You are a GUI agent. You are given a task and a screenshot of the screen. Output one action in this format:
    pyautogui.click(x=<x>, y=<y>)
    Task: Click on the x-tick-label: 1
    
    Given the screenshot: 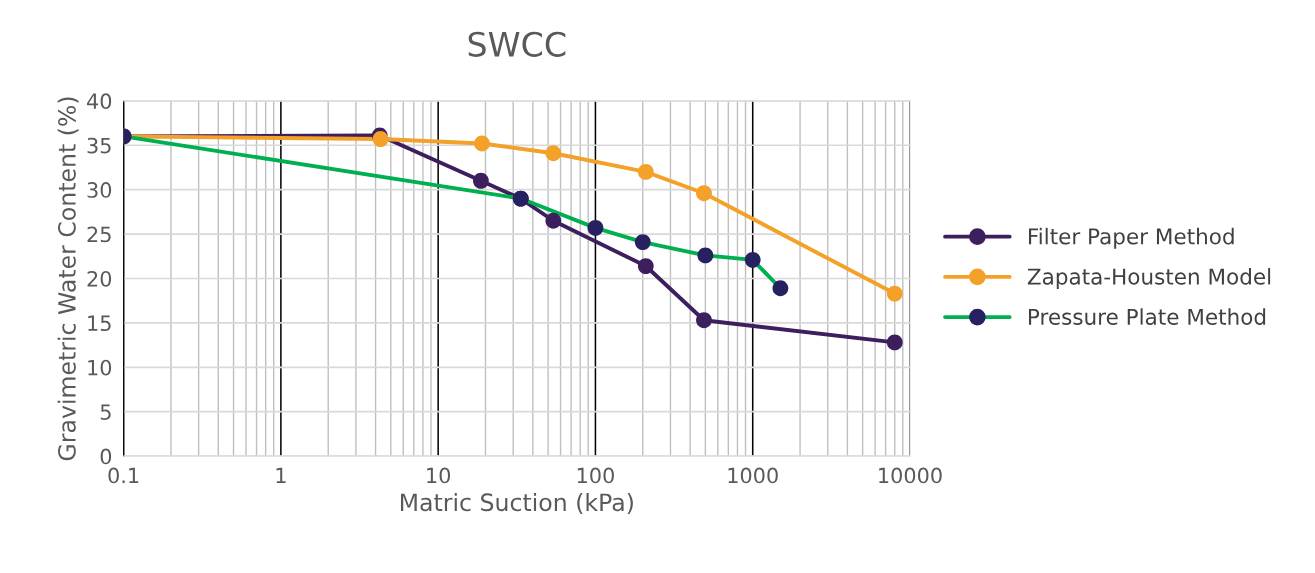 What is the action you would take?
    pyautogui.click(x=281, y=475)
    